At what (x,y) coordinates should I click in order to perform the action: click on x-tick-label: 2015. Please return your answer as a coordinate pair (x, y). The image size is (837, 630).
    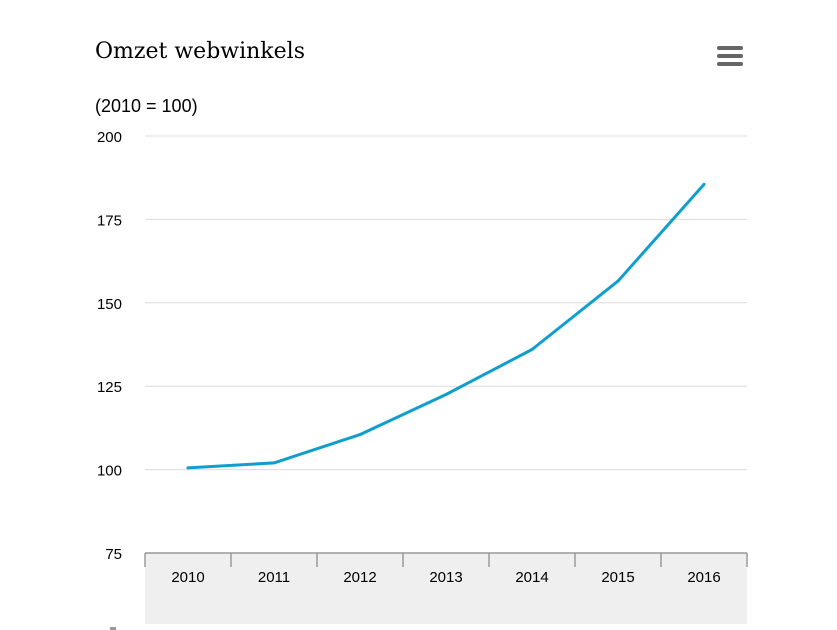
    Looking at the image, I should click on (617, 577).